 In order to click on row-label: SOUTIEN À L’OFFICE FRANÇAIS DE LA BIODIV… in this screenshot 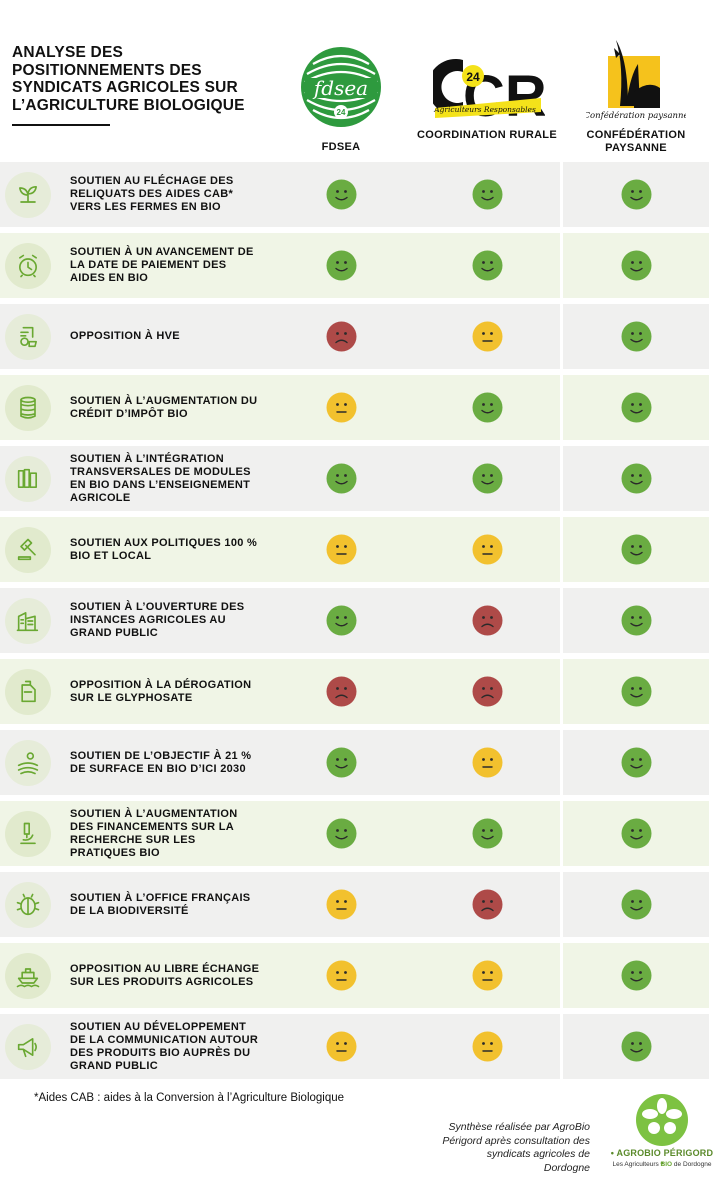, I will do `click(160, 904)`.